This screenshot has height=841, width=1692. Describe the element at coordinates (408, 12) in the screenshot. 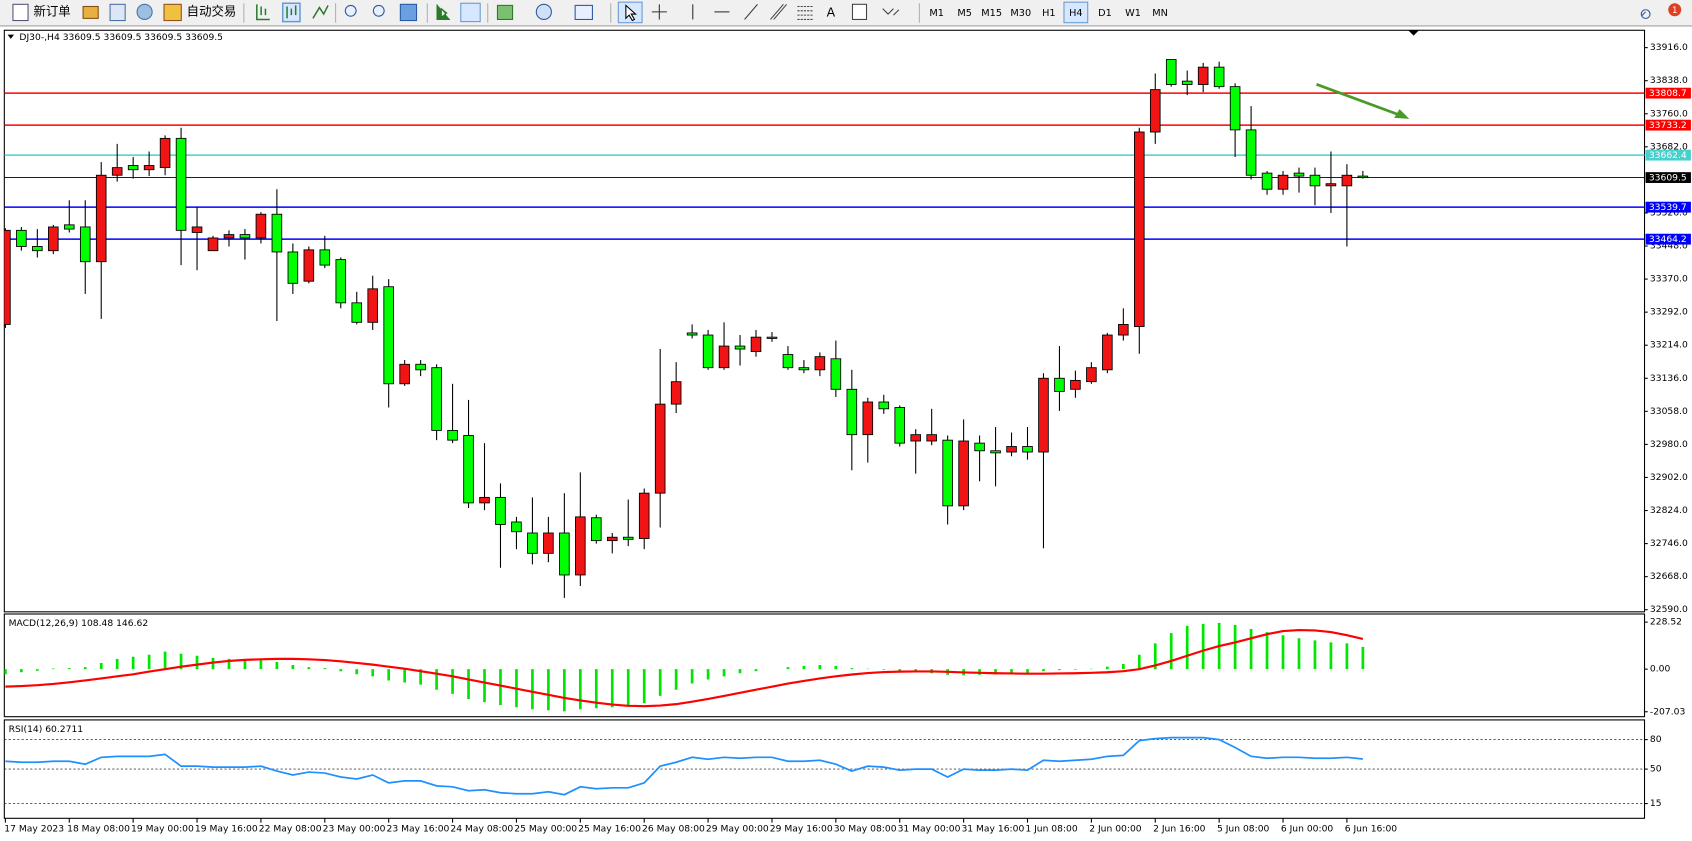

I see `tile-windows` at that location.